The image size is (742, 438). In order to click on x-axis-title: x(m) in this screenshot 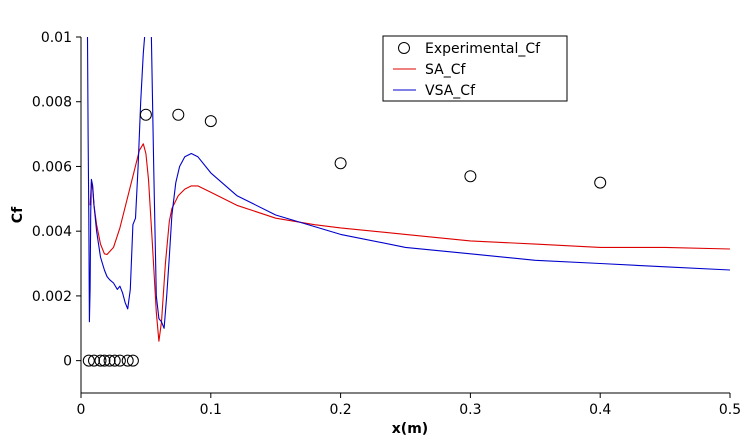, I will do `click(410, 429)`.